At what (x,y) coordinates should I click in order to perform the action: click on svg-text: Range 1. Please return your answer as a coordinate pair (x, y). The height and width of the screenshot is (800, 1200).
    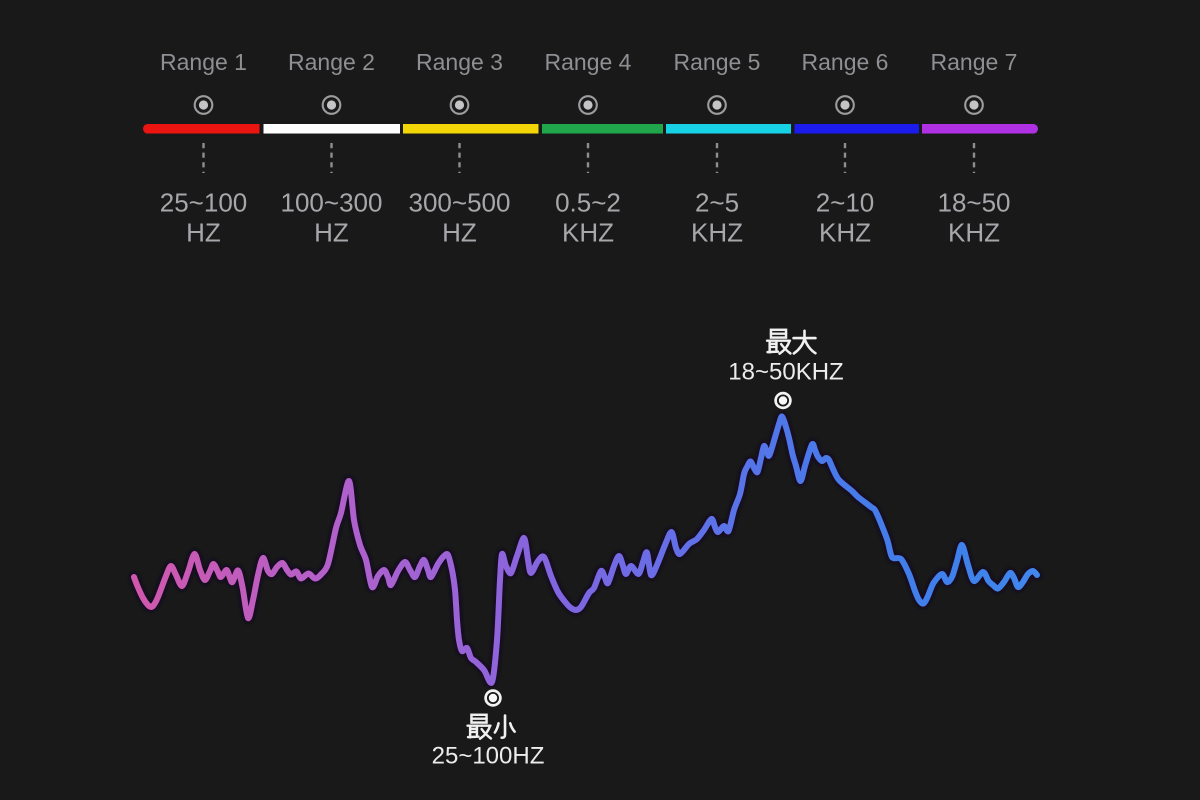
    Looking at the image, I should click on (203, 62).